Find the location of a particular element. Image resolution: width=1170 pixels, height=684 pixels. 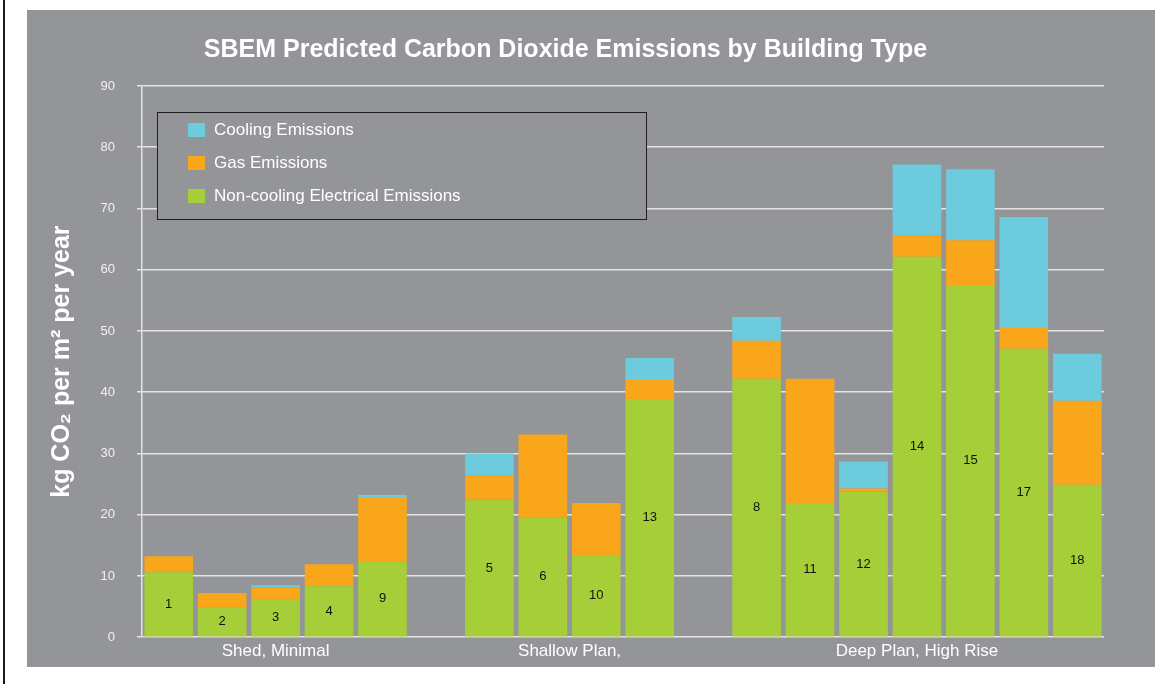

x-tick-label: 9 is located at coordinates (382, 598).